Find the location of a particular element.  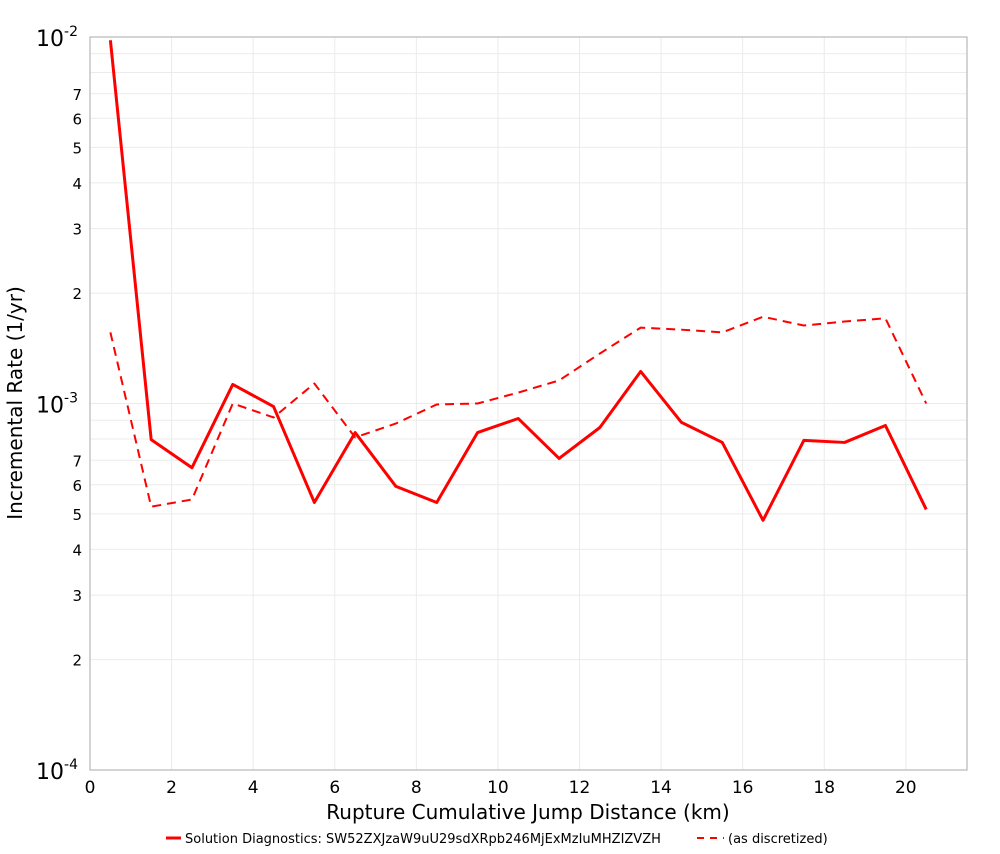

x-tick-label: 2 is located at coordinates (171, 788).